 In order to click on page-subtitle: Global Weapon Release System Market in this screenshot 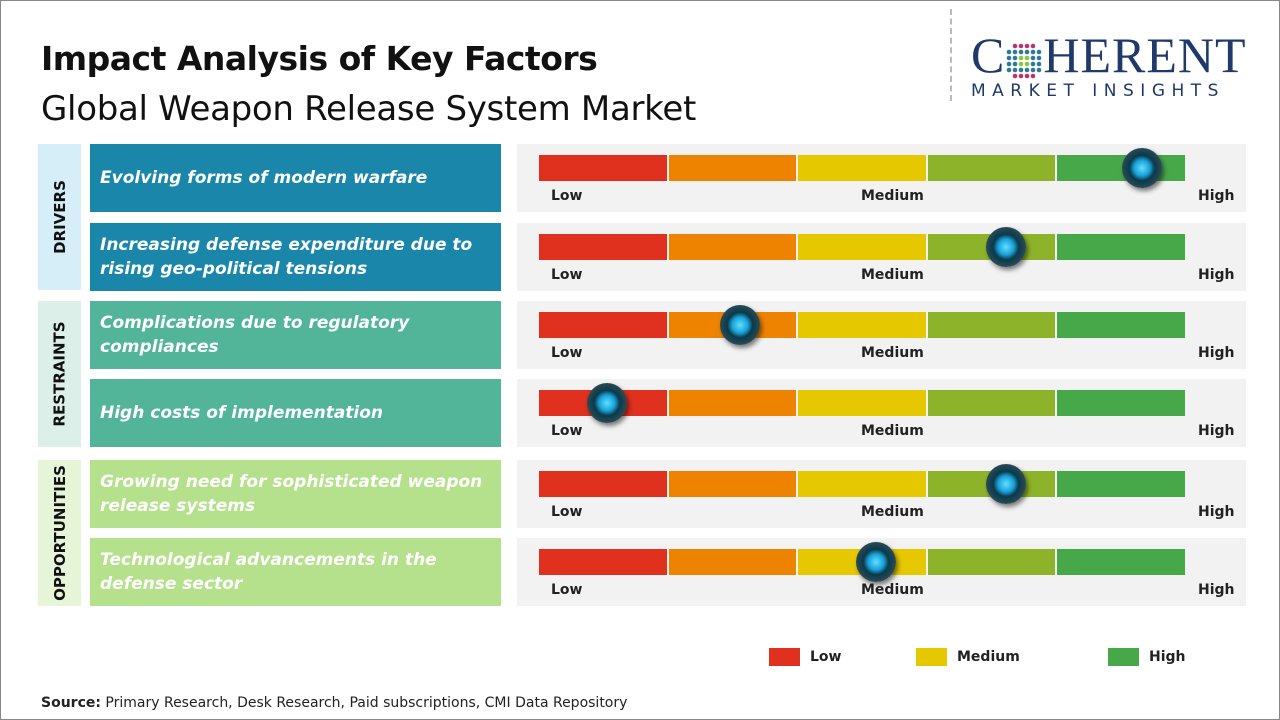, I will do `click(369, 109)`.